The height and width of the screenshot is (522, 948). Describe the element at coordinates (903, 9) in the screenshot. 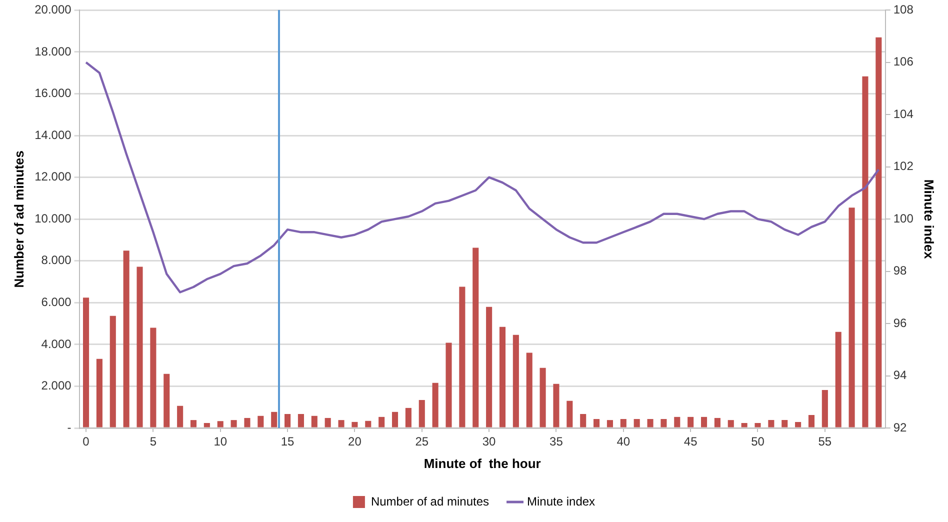

I see `y2-tick-label: 108` at that location.